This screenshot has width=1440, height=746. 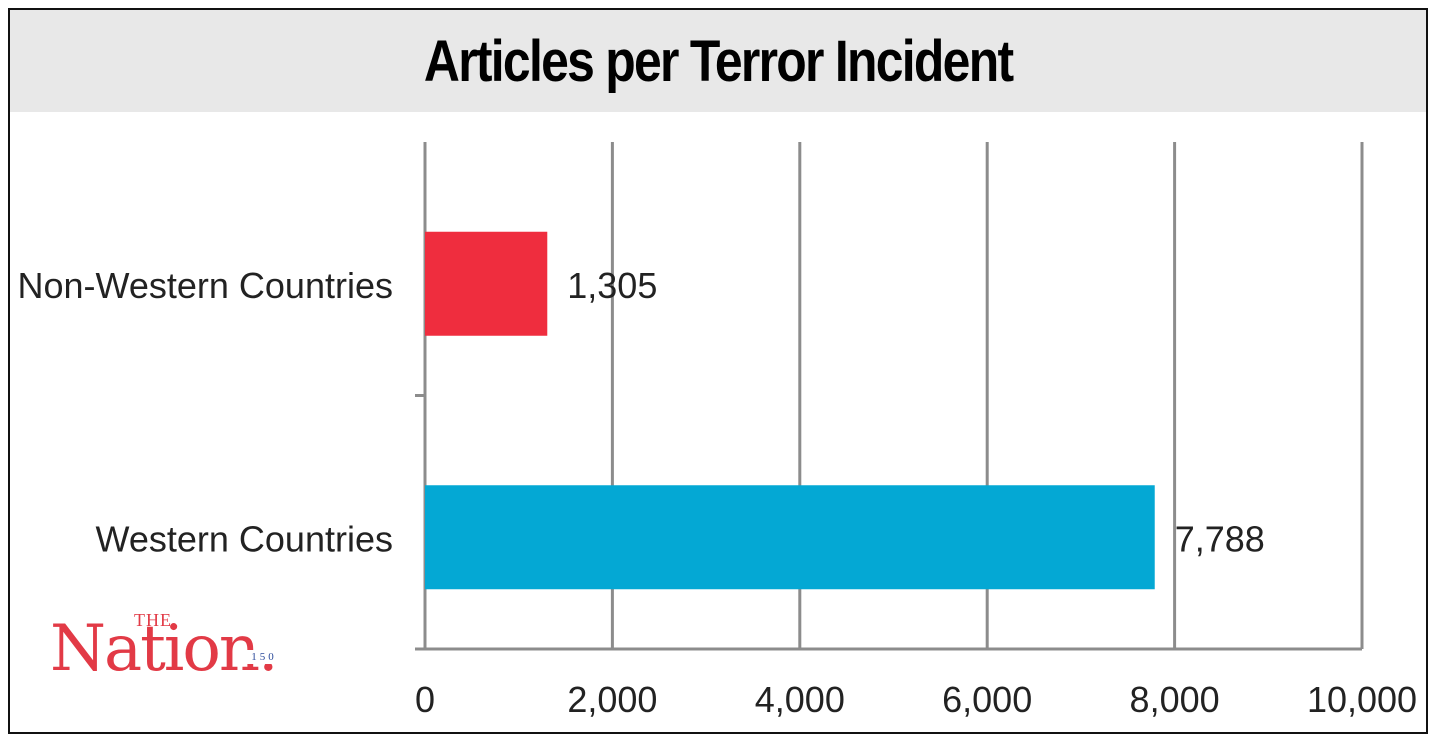 I want to click on category-label: Western Countries, so click(x=244, y=538).